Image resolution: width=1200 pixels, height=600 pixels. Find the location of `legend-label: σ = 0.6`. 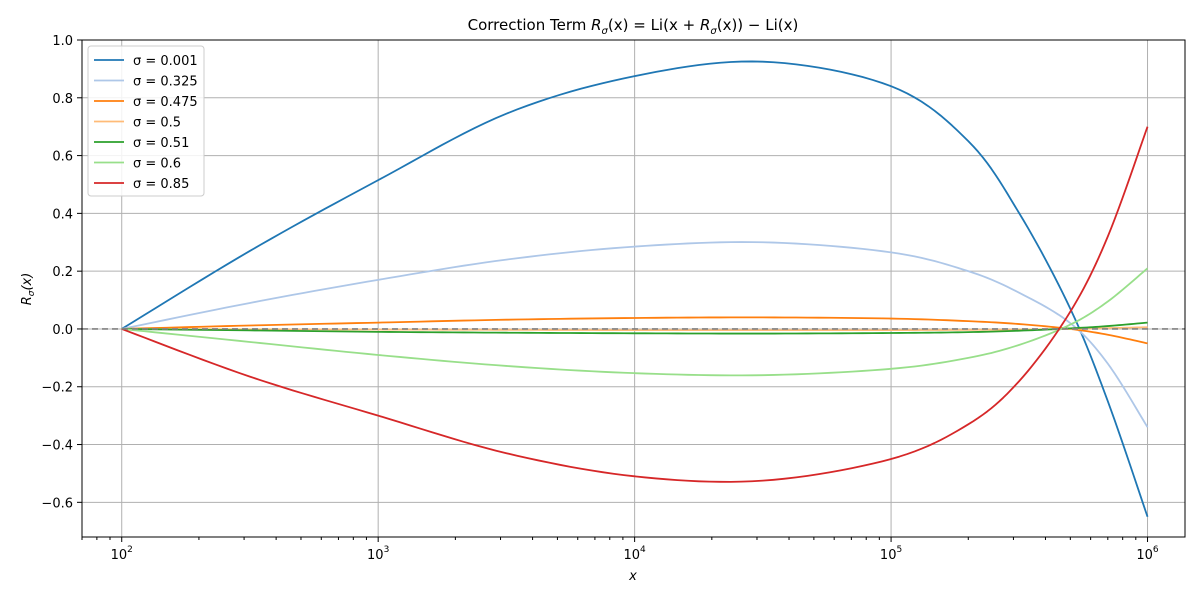

legend-label: σ = 0.6 is located at coordinates (157, 164).